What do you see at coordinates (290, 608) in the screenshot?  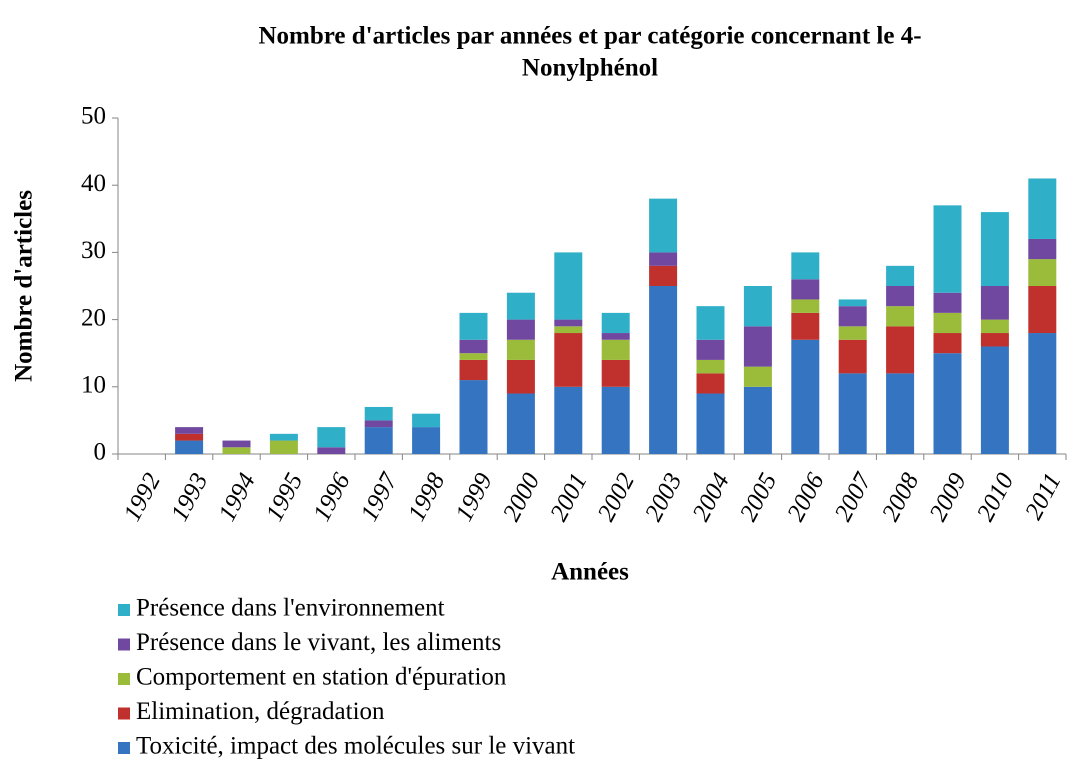 I see `legend-label: Présence dans l'environnement` at bounding box center [290, 608].